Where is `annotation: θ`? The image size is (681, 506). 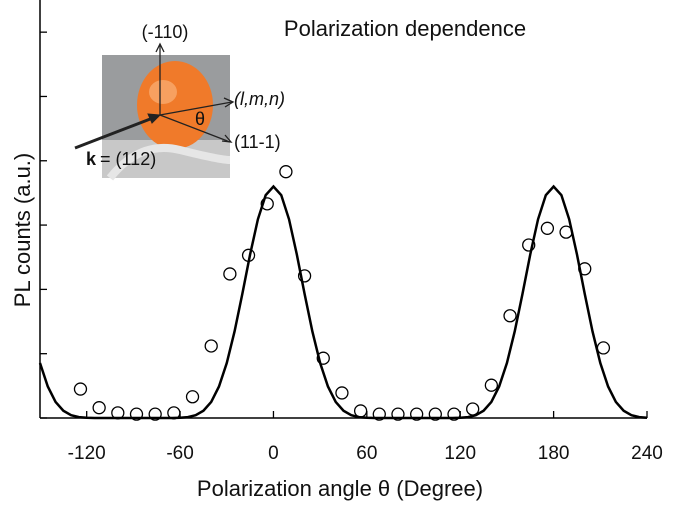 annotation: θ is located at coordinates (200, 119).